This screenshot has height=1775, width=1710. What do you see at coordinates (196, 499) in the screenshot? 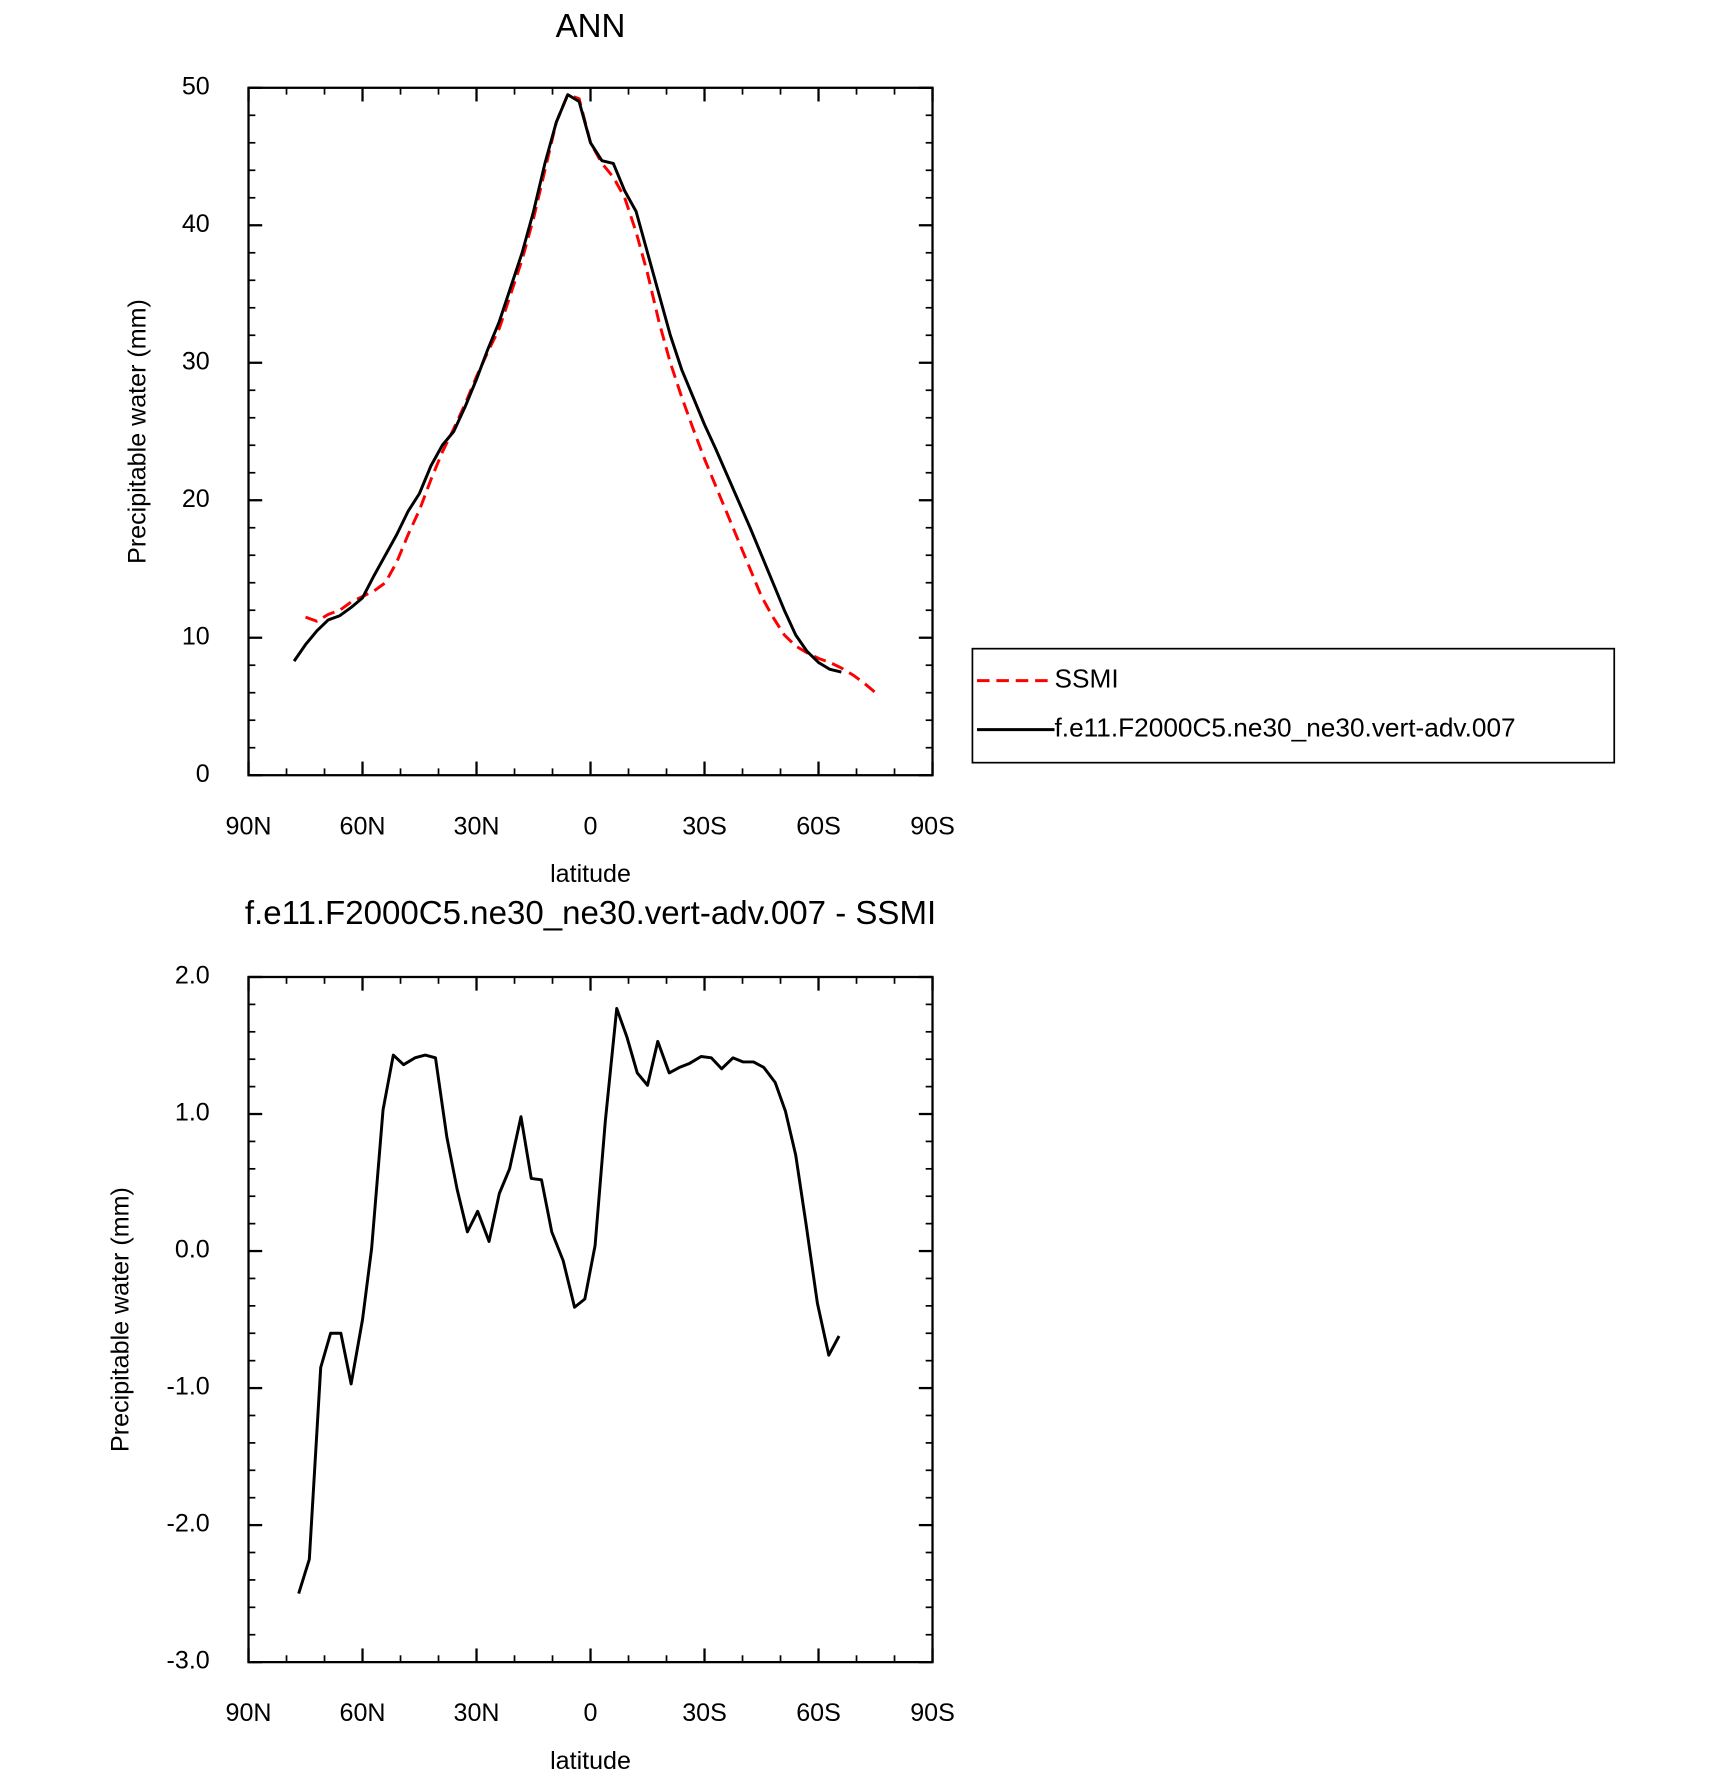
I see `y-tick-label: 20` at bounding box center [196, 499].